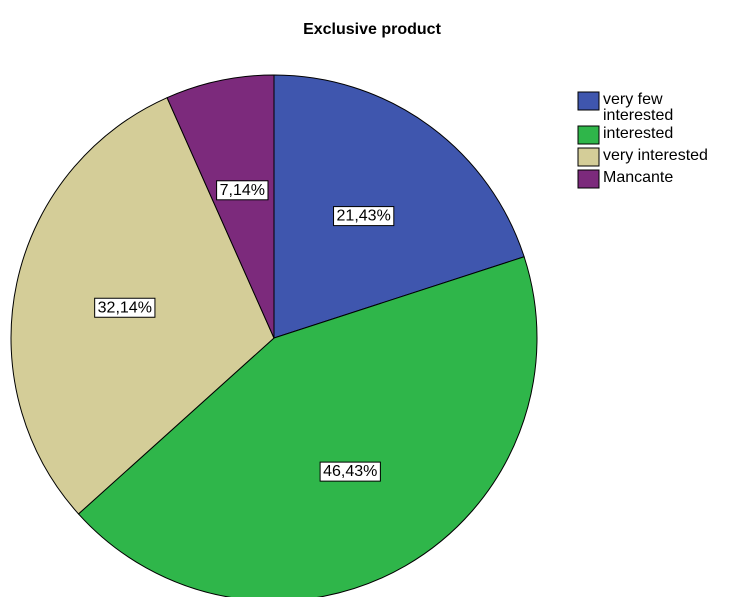 Image resolution: width=750 pixels, height=597 pixels. What do you see at coordinates (372, 29) in the screenshot?
I see `chart-title: Exclusive product` at bounding box center [372, 29].